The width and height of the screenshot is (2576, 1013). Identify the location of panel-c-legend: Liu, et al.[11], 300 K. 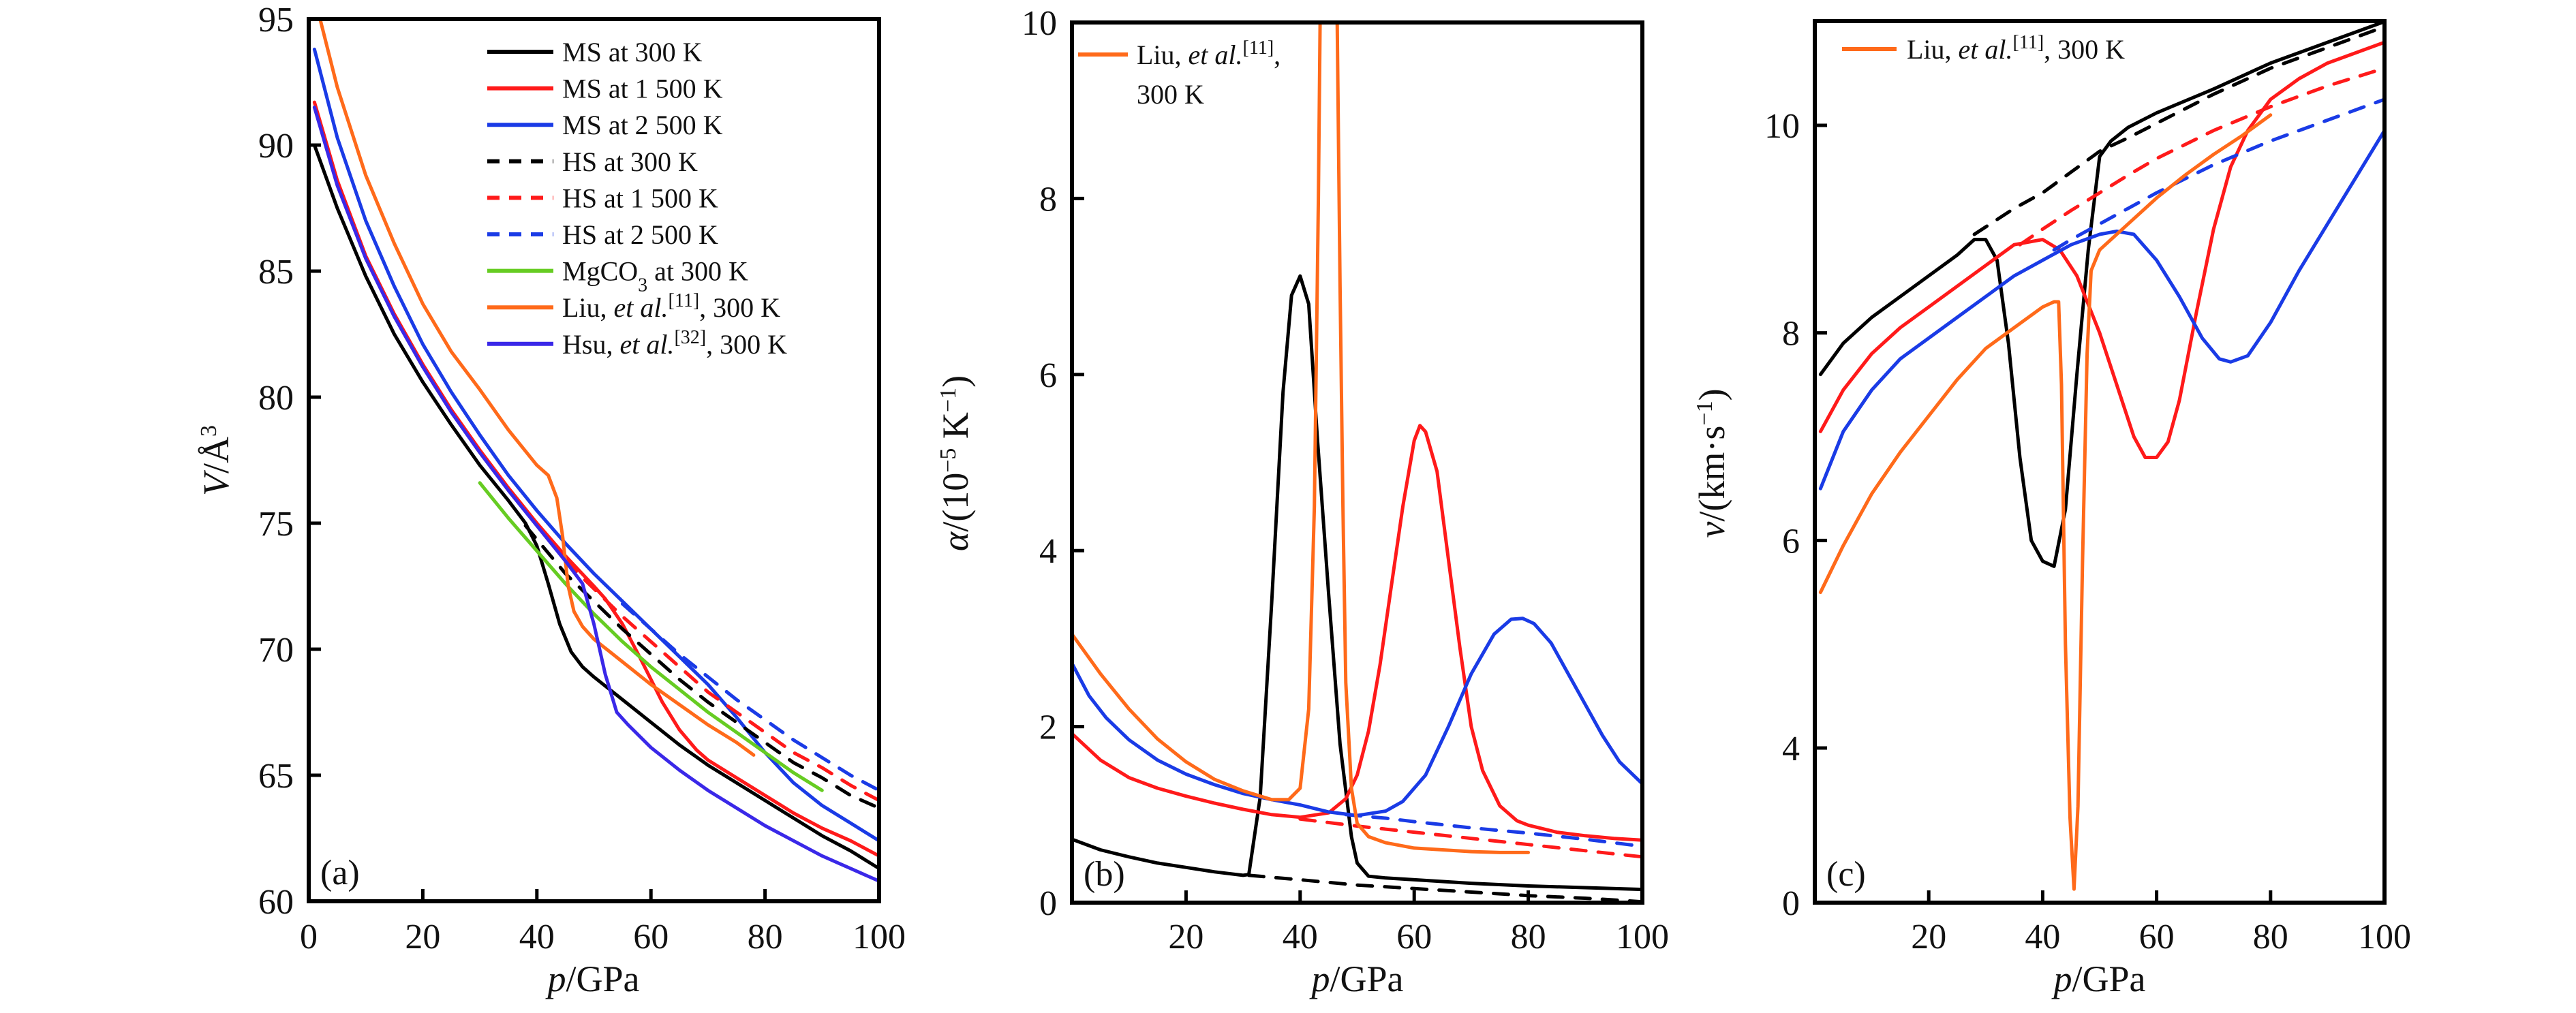
(1983, 48).